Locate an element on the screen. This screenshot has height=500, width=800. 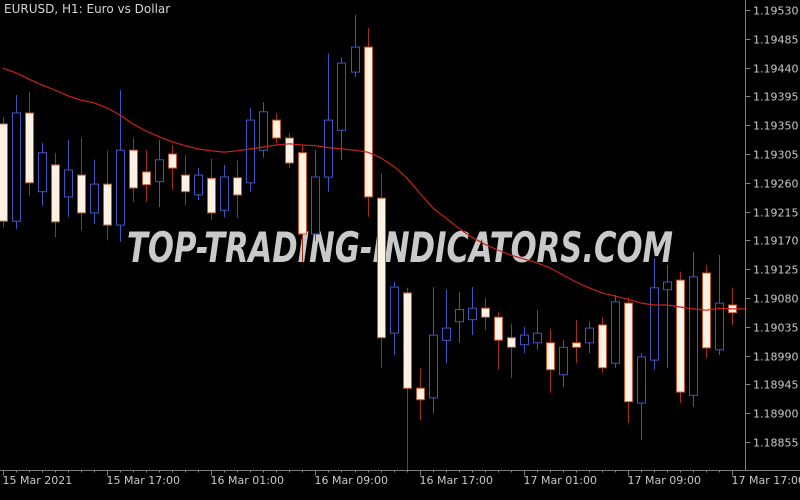
price-axis-label: 1.18900 is located at coordinates (776, 414).